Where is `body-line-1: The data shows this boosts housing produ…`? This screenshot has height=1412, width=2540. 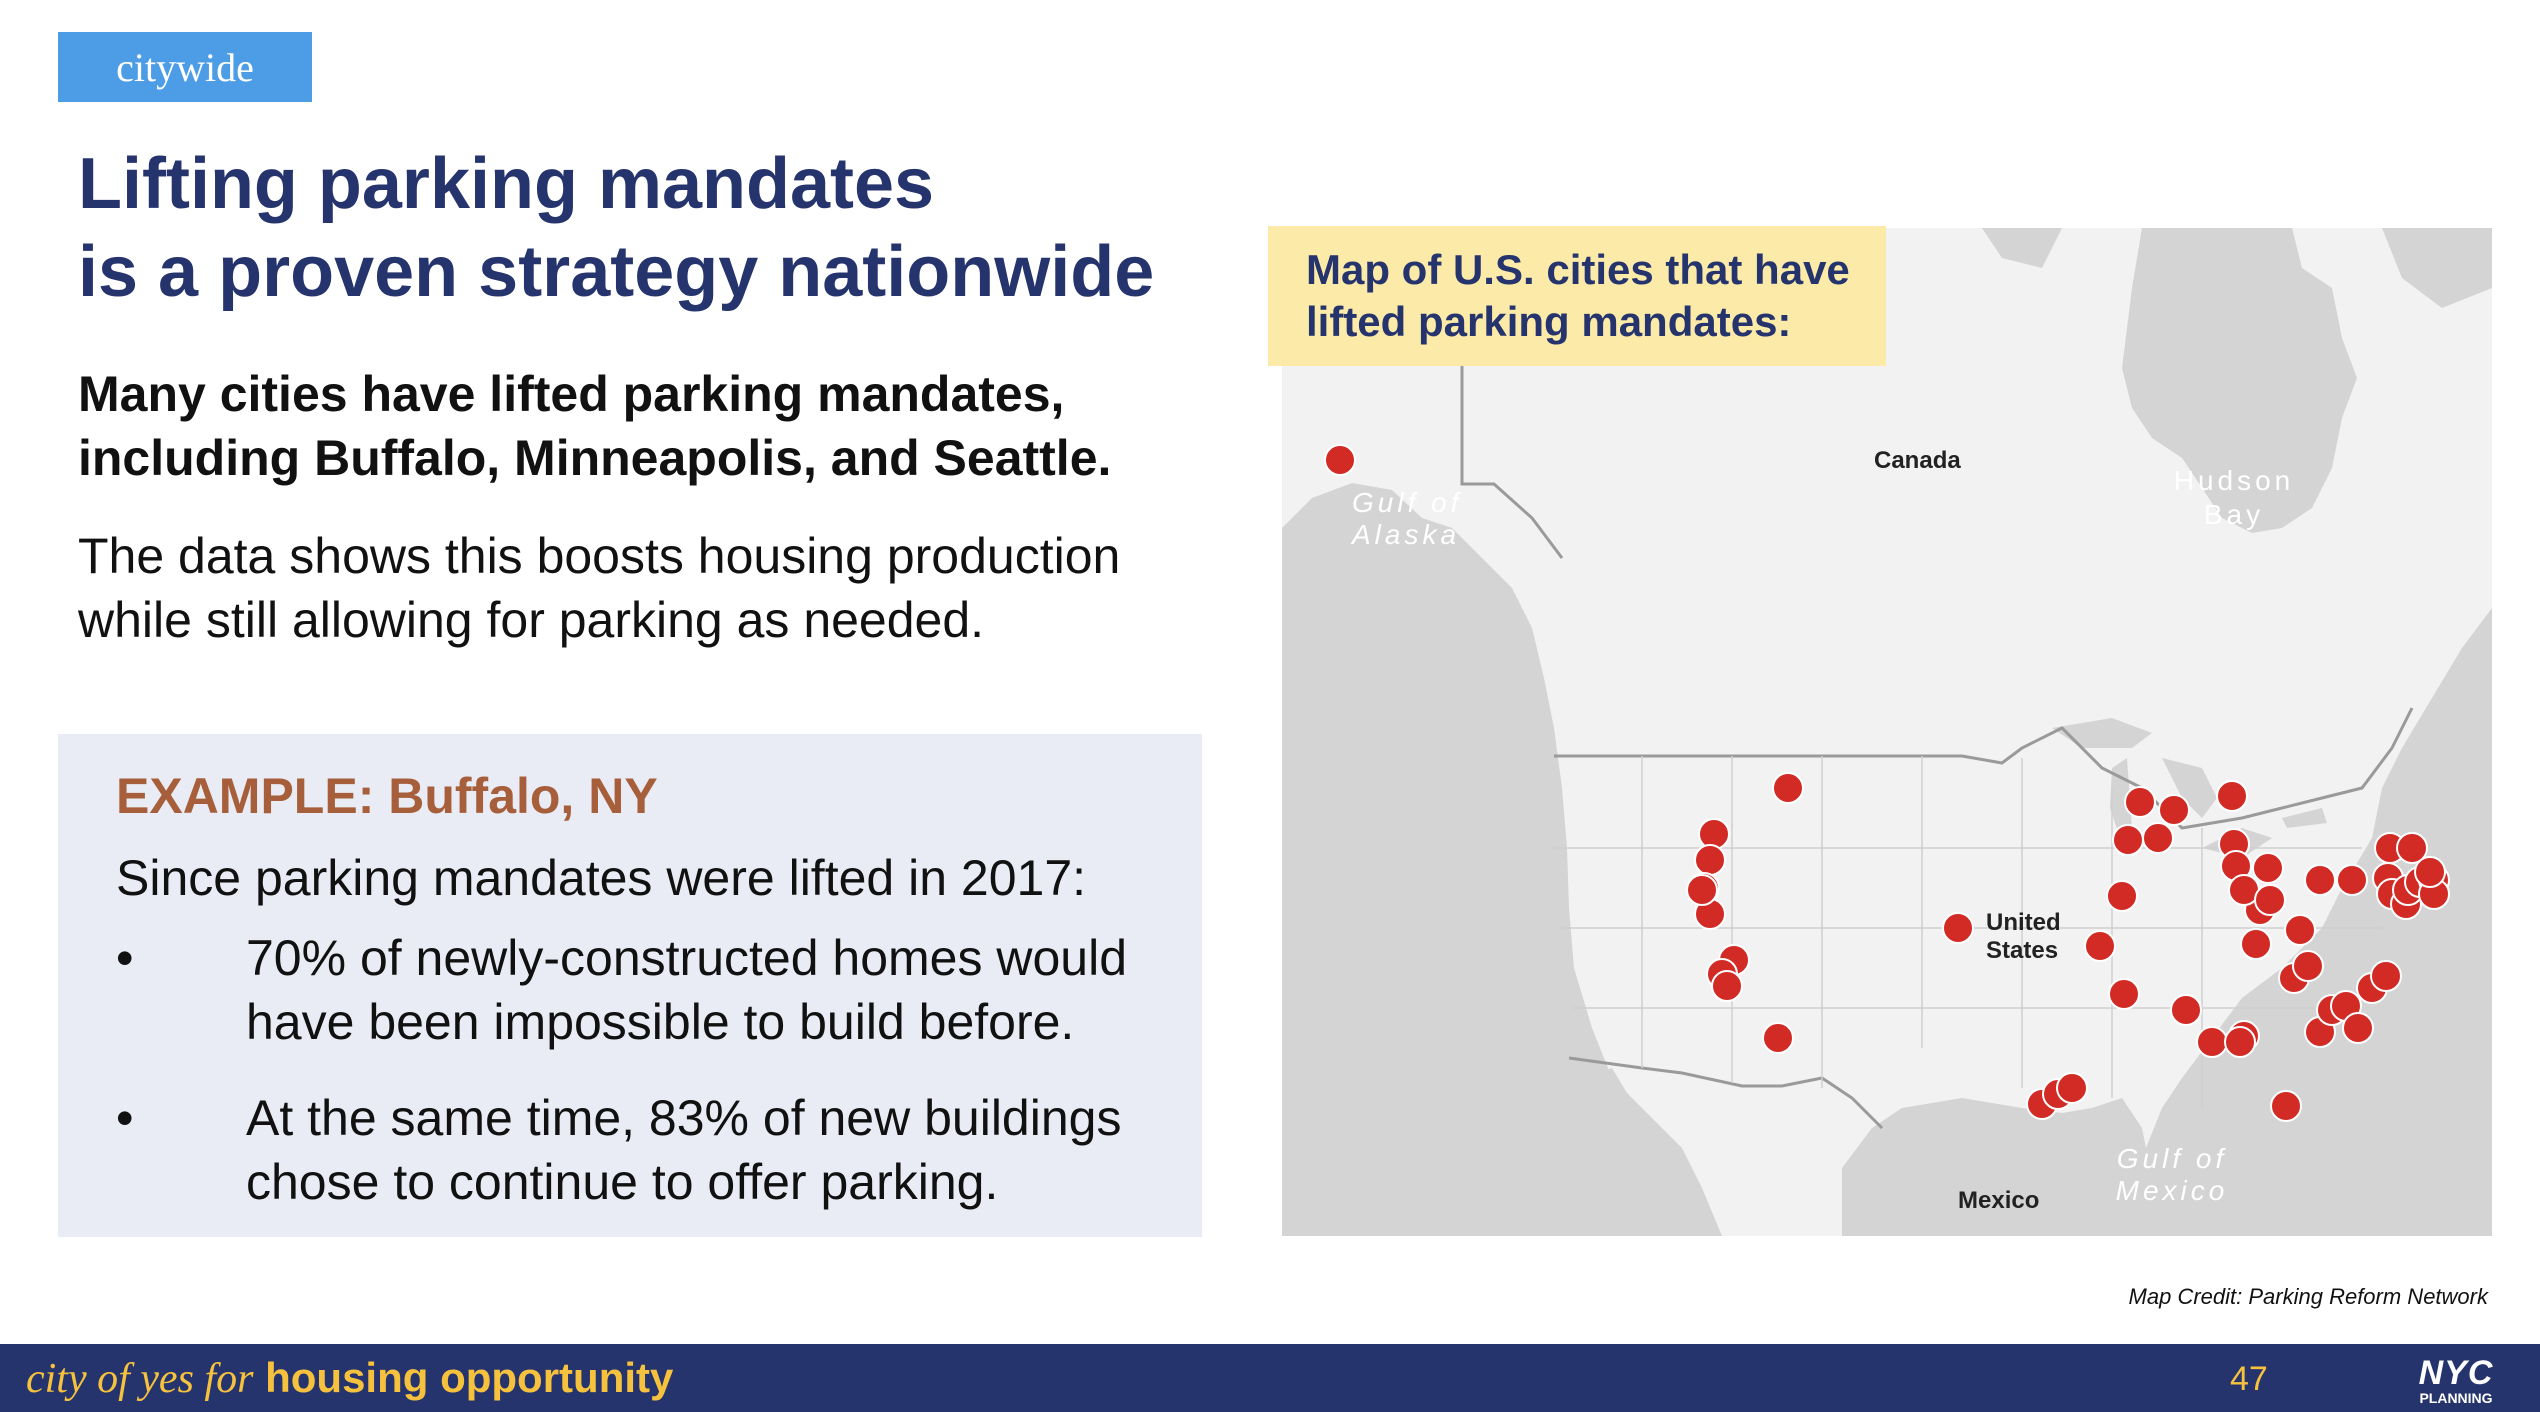 body-line-1: The data shows this boosts housing produ… is located at coordinates (599, 556).